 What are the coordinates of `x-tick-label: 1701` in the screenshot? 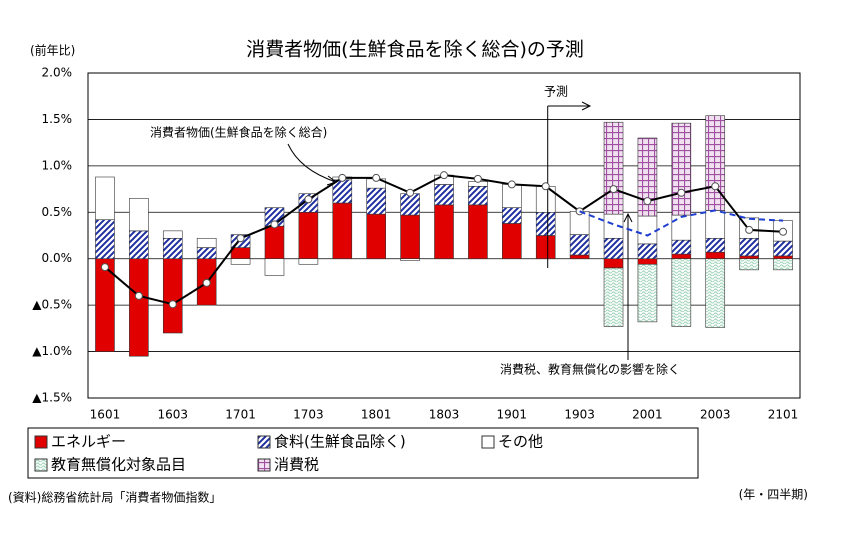 It's located at (240, 415).